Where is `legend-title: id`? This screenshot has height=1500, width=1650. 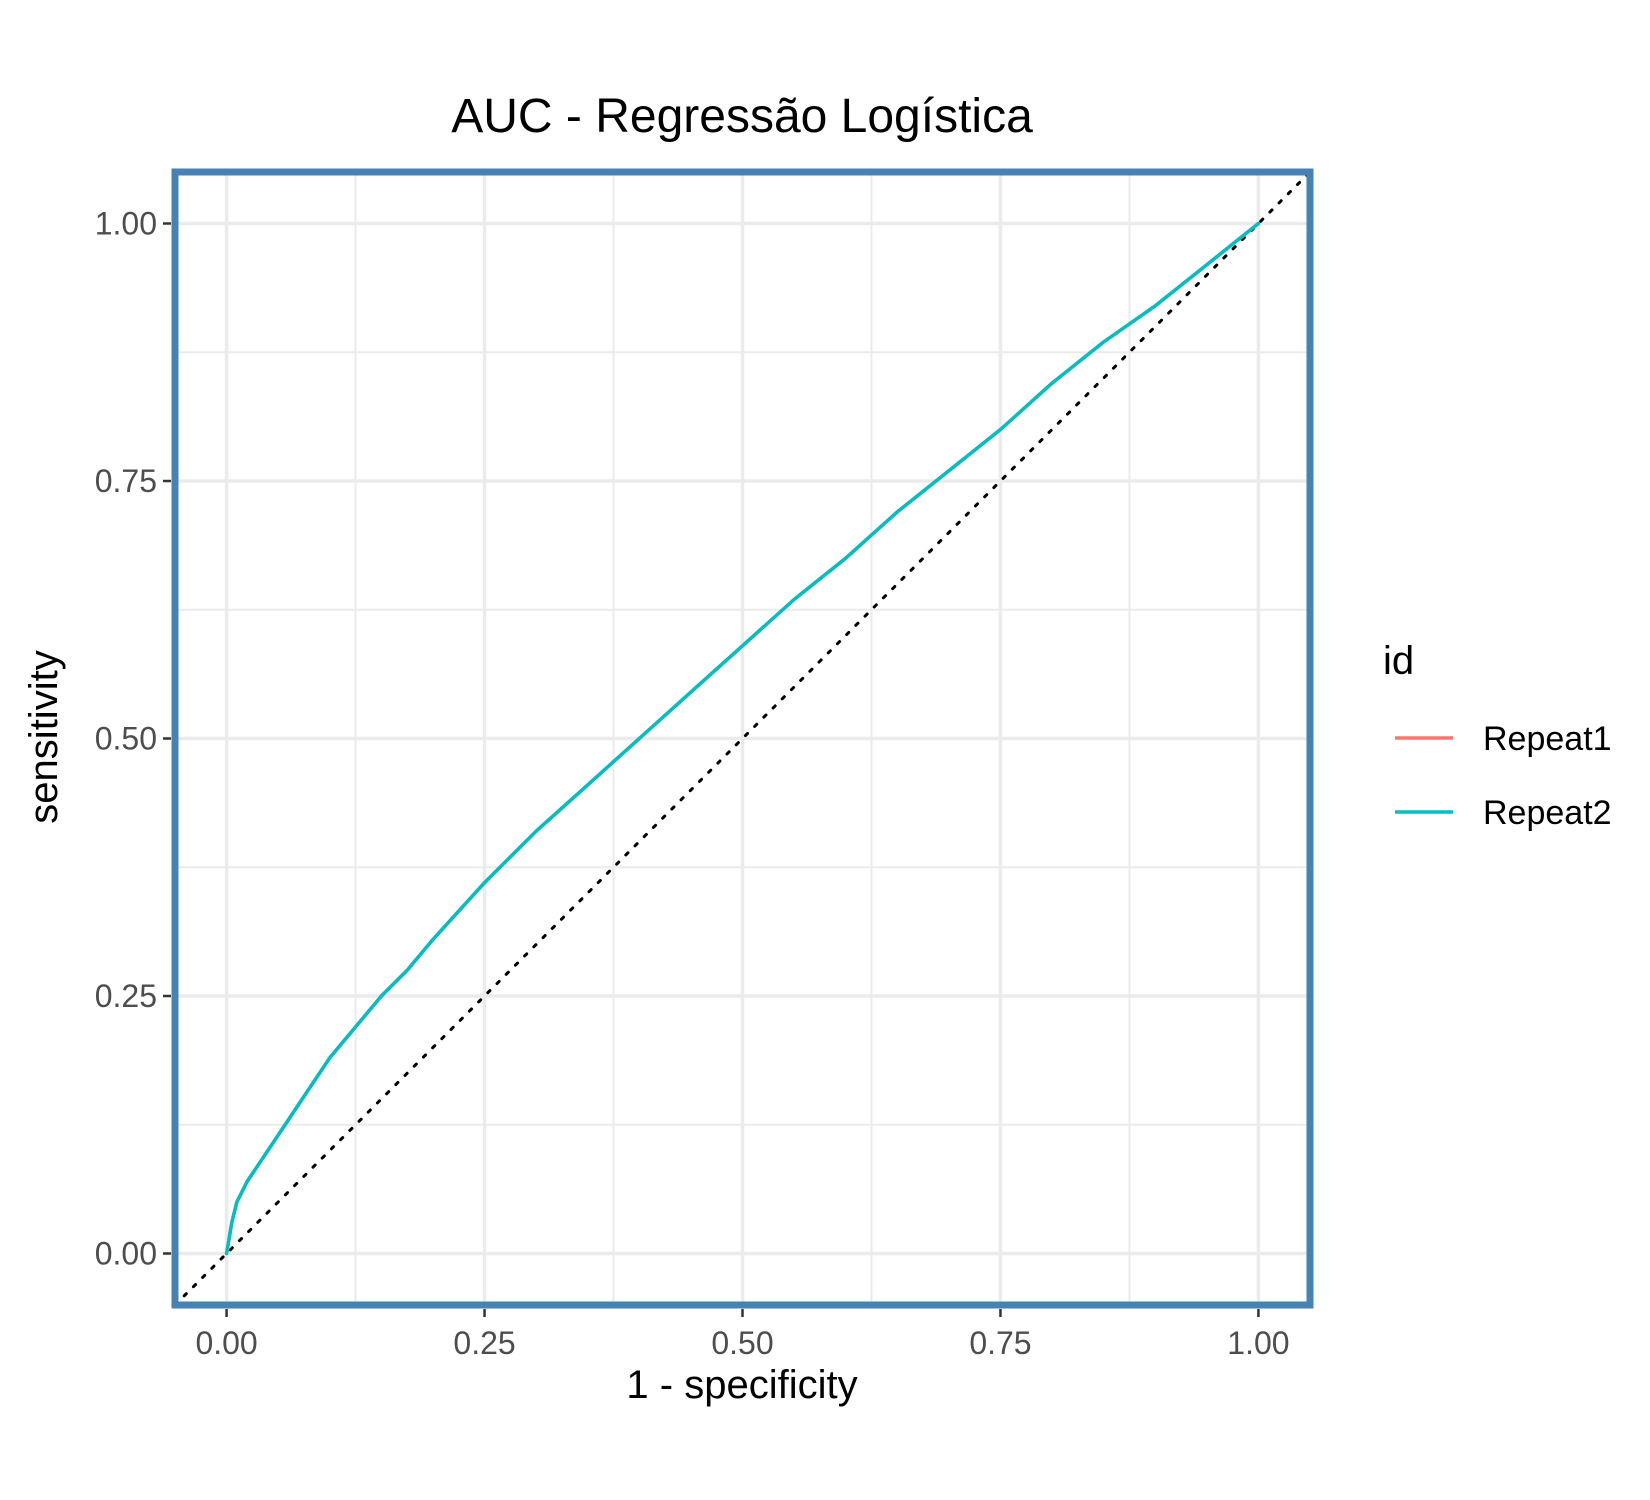 legend-title: id is located at coordinates (1398, 661).